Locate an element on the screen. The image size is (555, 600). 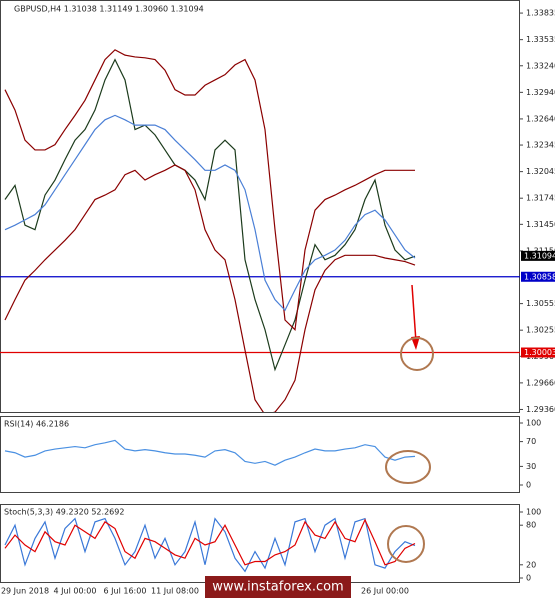
rsi-circle is located at coordinates (408, 467).